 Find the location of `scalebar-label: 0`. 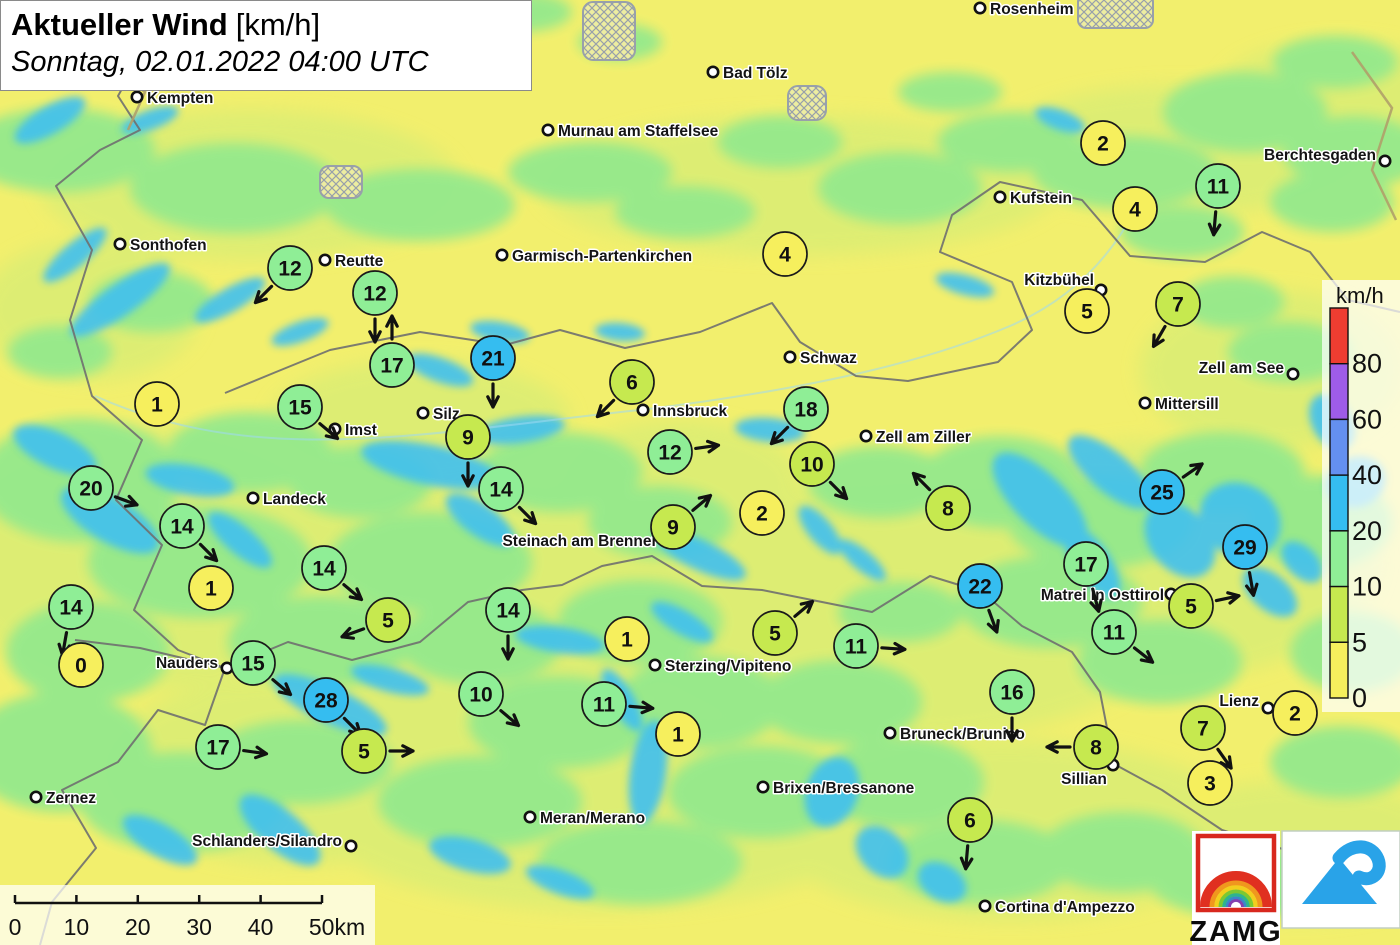

scalebar-label: 0 is located at coordinates (15, 927).